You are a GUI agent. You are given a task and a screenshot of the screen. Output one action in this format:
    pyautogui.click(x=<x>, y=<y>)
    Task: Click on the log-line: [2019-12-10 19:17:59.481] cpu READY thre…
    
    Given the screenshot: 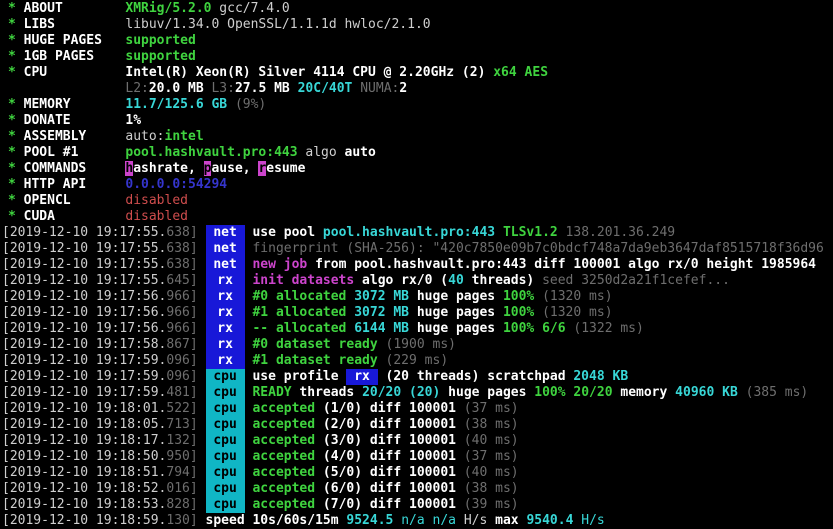 What is the action you would take?
    pyautogui.click(x=416, y=393)
    